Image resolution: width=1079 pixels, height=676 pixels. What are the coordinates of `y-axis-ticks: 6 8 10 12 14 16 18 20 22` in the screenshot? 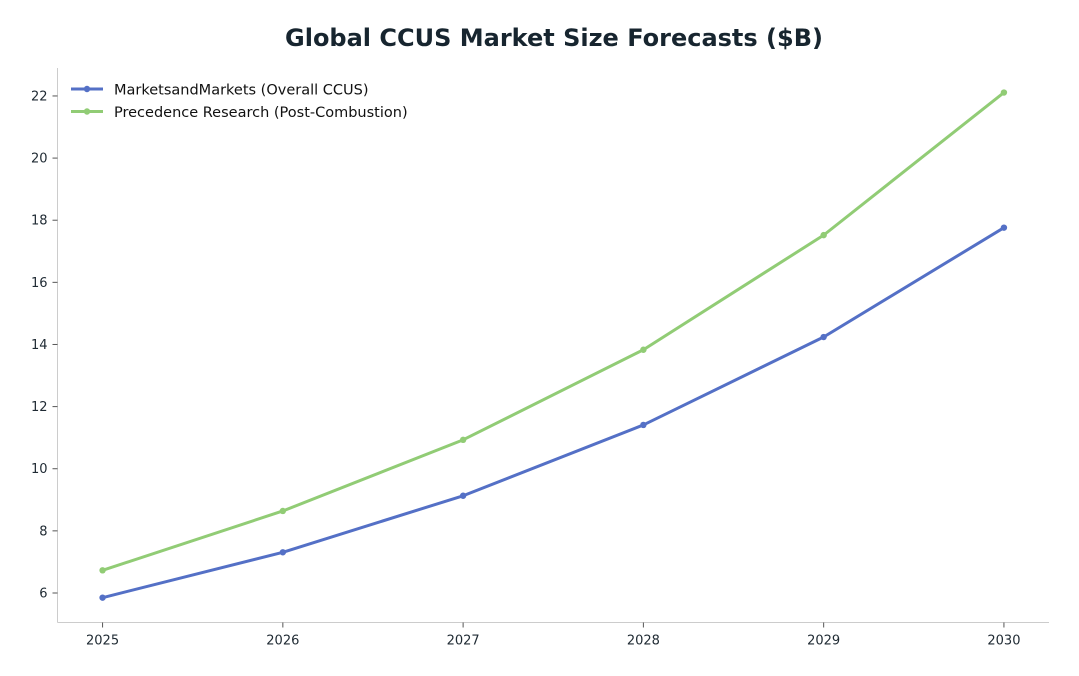 It's located at (44, 345).